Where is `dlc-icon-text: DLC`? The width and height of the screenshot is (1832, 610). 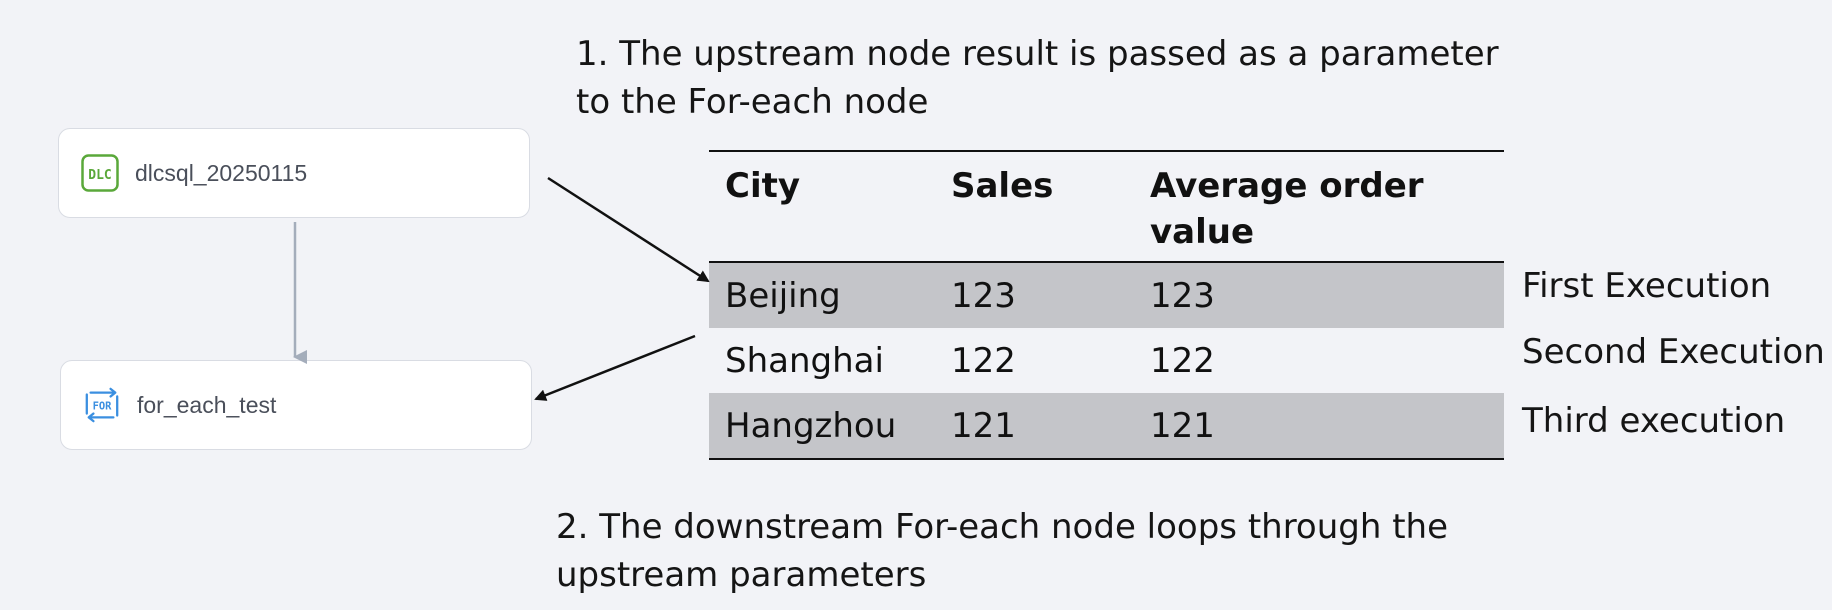
dlc-icon-text: DLC is located at coordinates (99, 175).